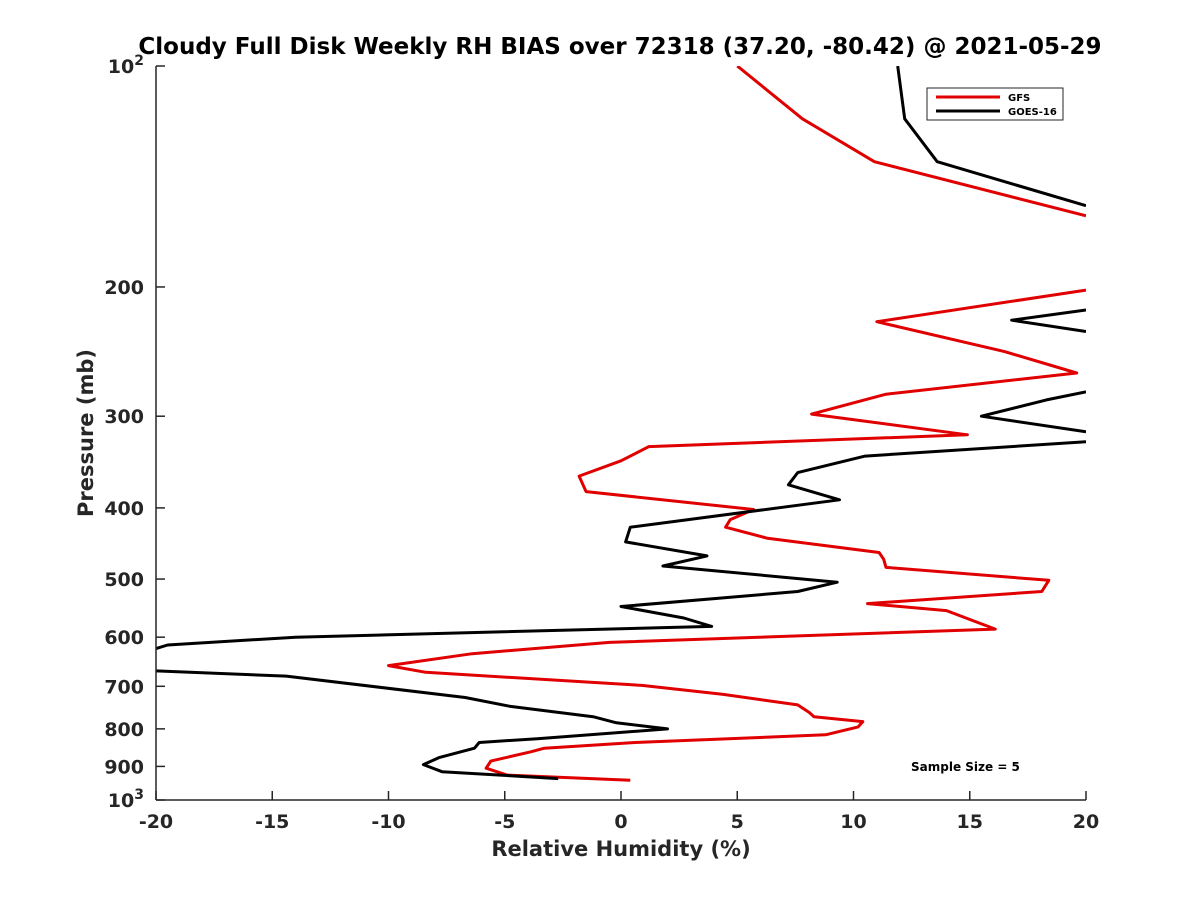 The image size is (1200, 900). I want to click on x-tick-label: -15, so click(272, 822).